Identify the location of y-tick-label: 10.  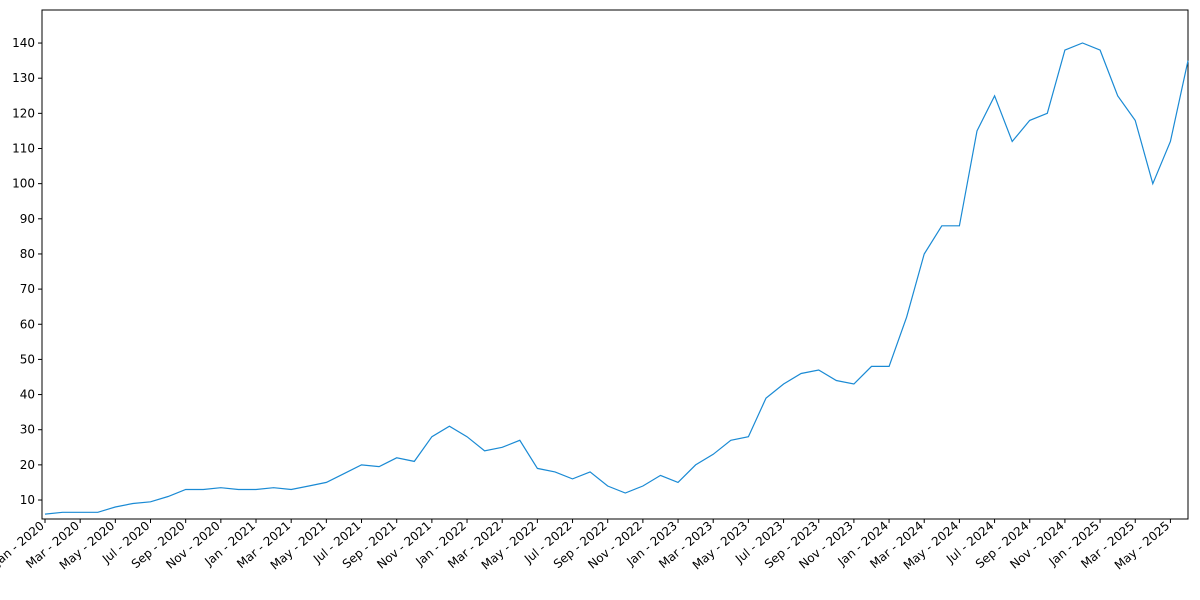
(27, 500).